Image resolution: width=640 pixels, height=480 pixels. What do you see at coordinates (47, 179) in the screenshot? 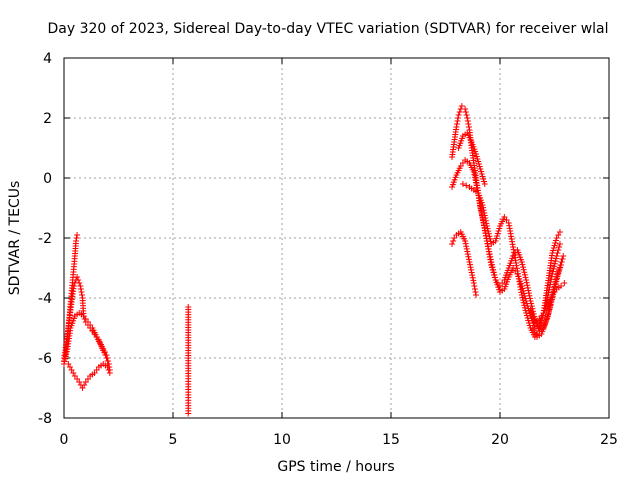
I see `y-tick-label: 0` at bounding box center [47, 179].